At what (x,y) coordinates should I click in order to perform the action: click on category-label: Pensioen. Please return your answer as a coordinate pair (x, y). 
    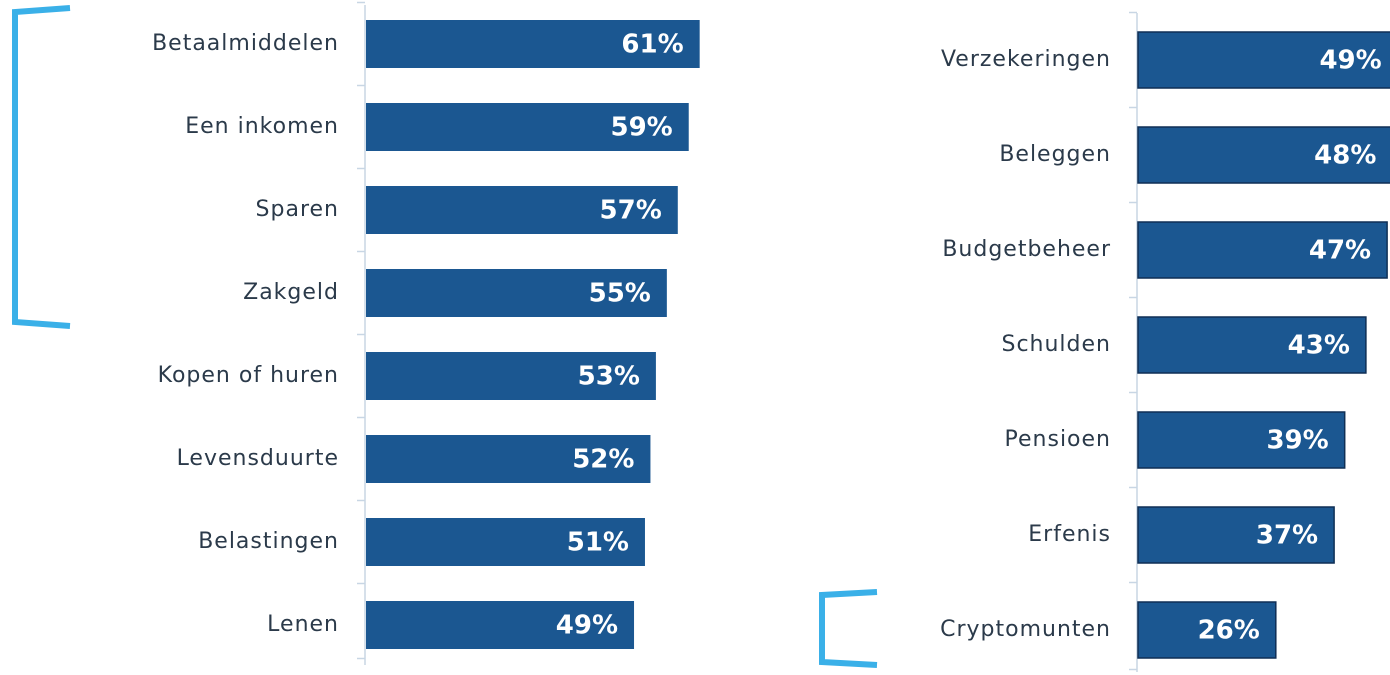
    Looking at the image, I should click on (1058, 439).